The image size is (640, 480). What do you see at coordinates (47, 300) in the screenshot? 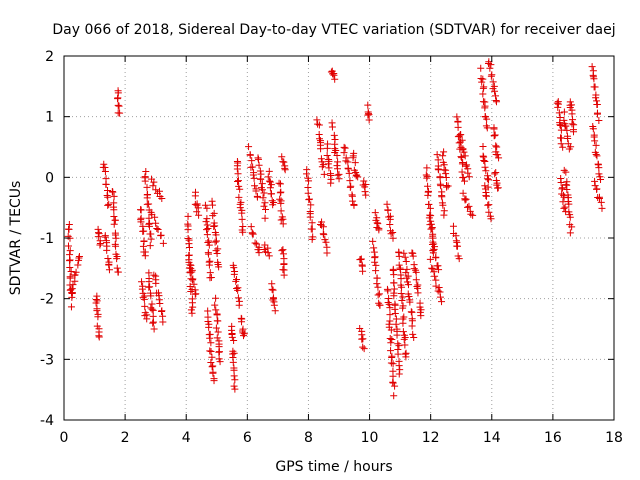
I see `y-tick-label: -2` at bounding box center [47, 300].